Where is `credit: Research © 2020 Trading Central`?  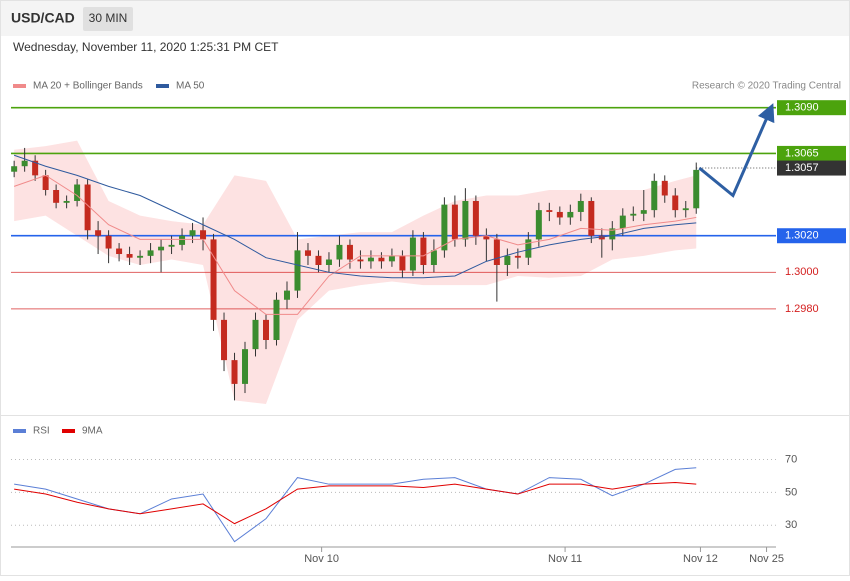 credit: Research © 2020 Trading Central is located at coordinates (766, 86).